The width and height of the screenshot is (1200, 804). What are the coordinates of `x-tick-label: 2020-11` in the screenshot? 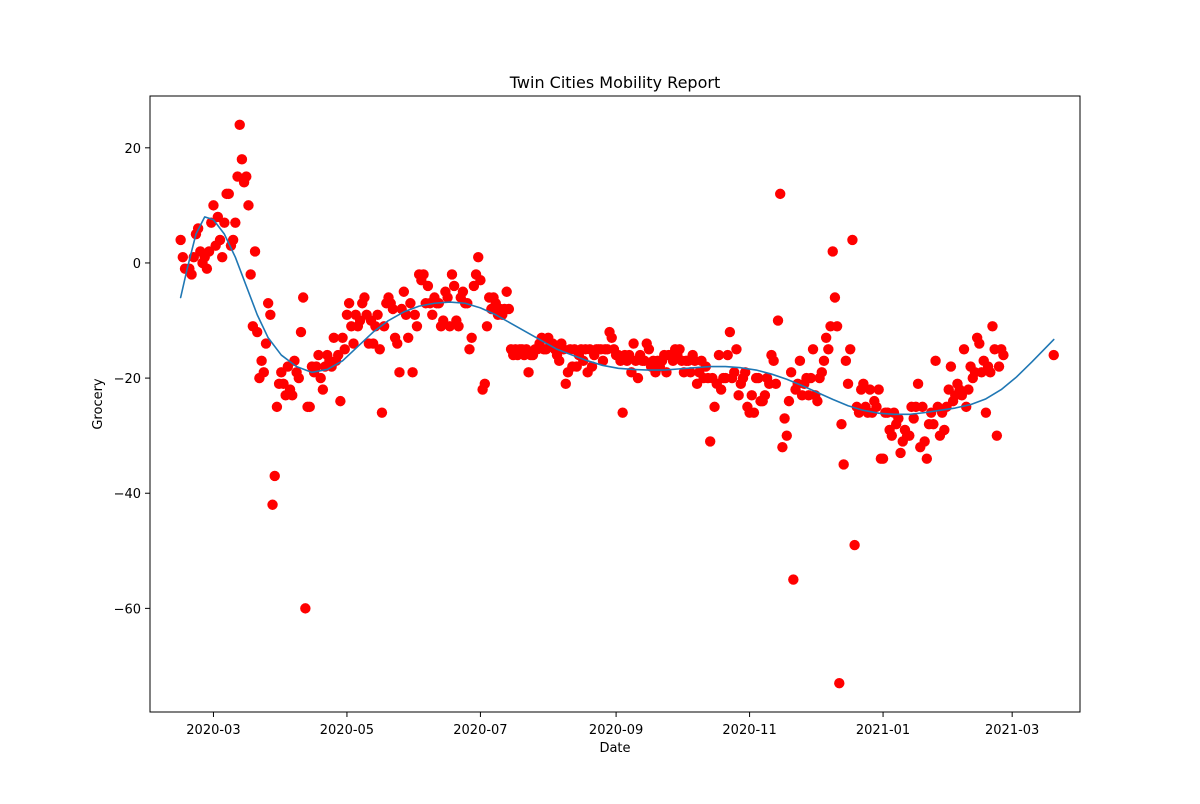 It's located at (749, 730).